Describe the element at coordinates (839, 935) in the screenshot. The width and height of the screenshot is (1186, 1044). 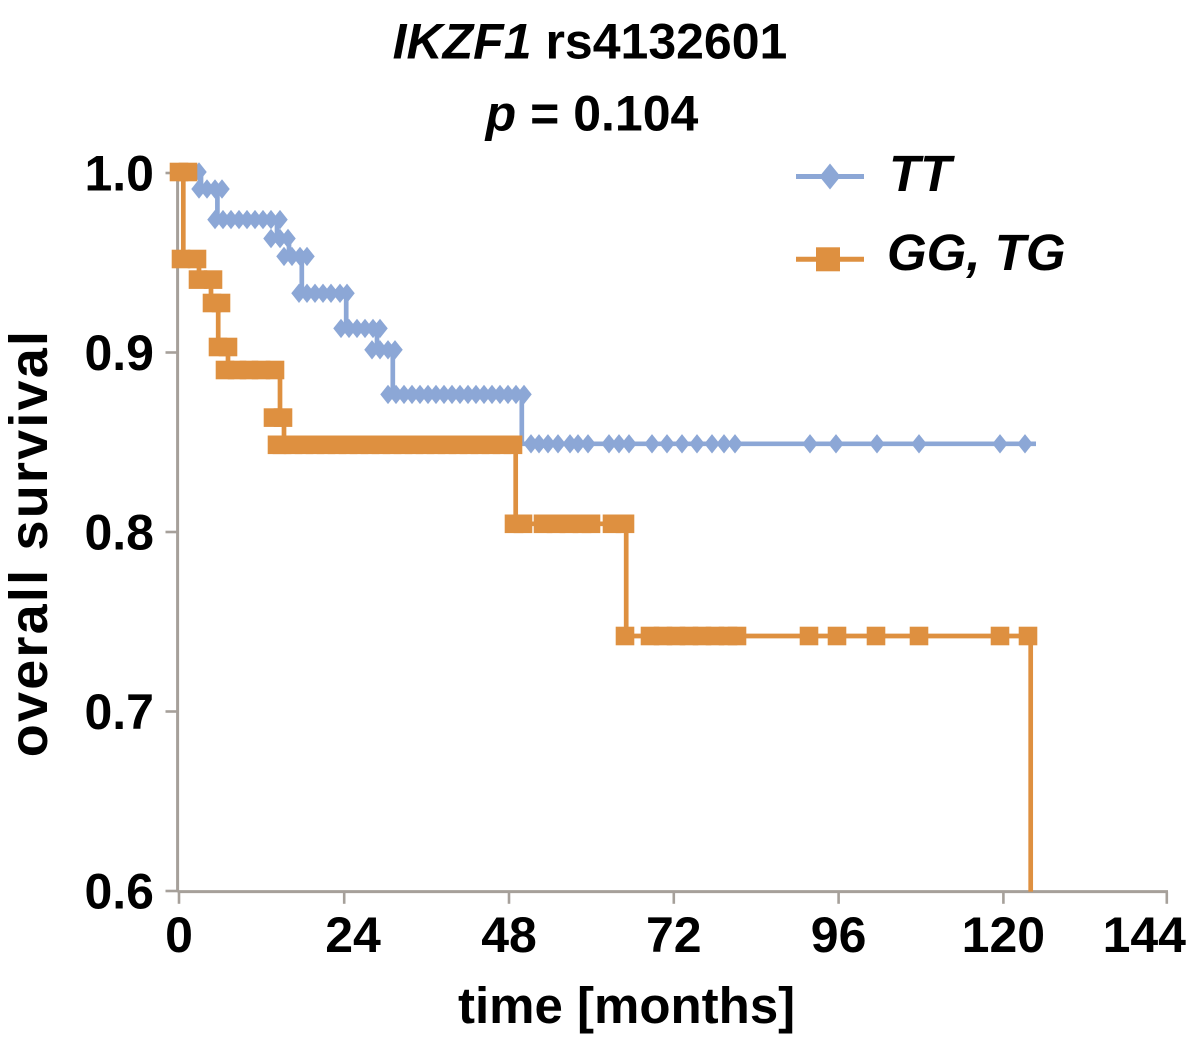
I see `svg-text: 96` at that location.